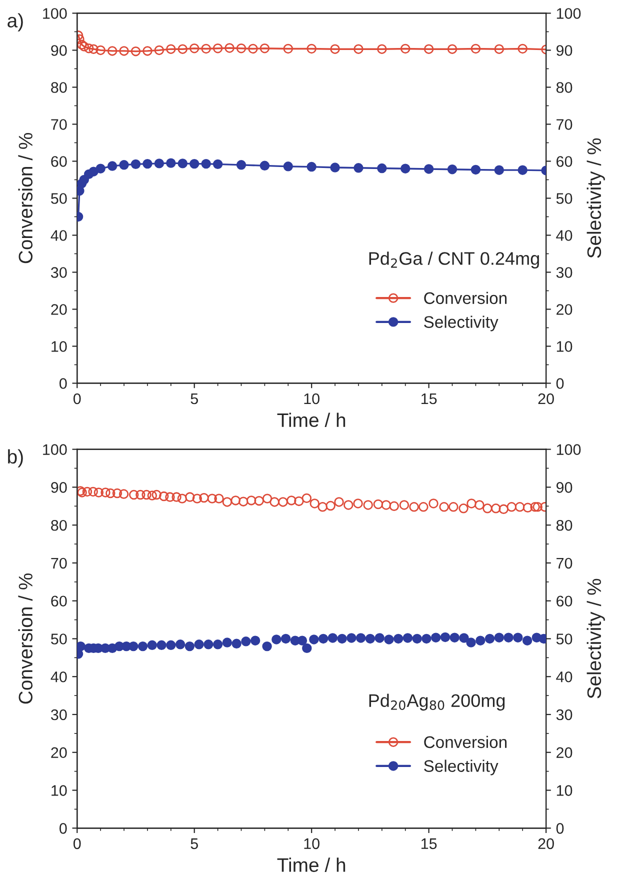  What do you see at coordinates (461, 768) in the screenshot?
I see `legend-label: Selectivity` at bounding box center [461, 768].